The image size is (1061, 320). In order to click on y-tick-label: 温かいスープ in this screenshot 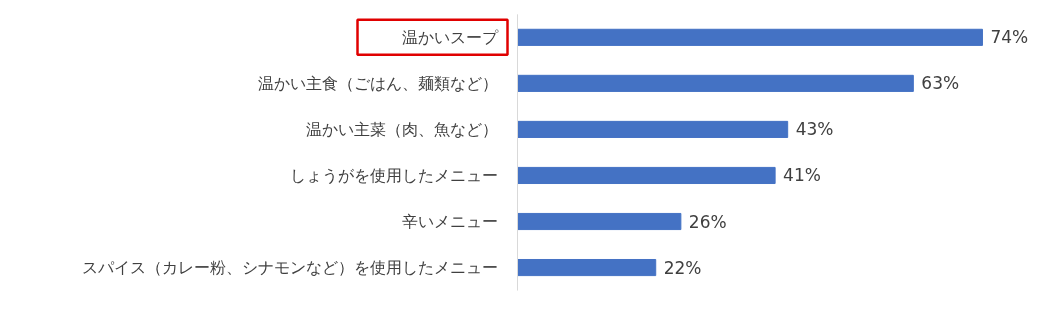, I will do `click(450, 37)`.